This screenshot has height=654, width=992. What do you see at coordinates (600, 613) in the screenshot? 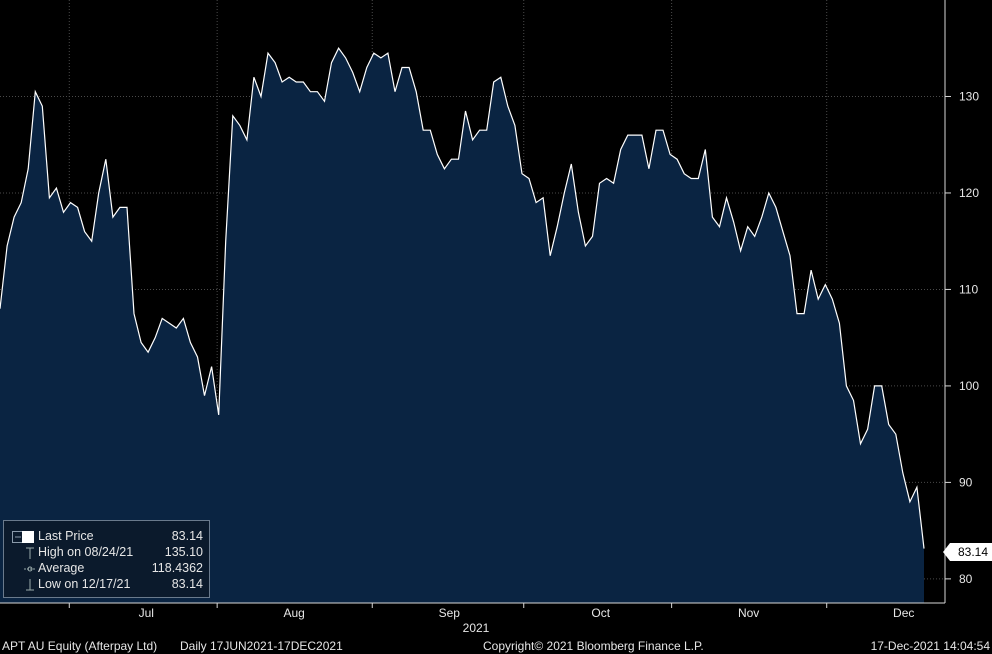
I see `x-tick-label: Oct` at bounding box center [600, 613].